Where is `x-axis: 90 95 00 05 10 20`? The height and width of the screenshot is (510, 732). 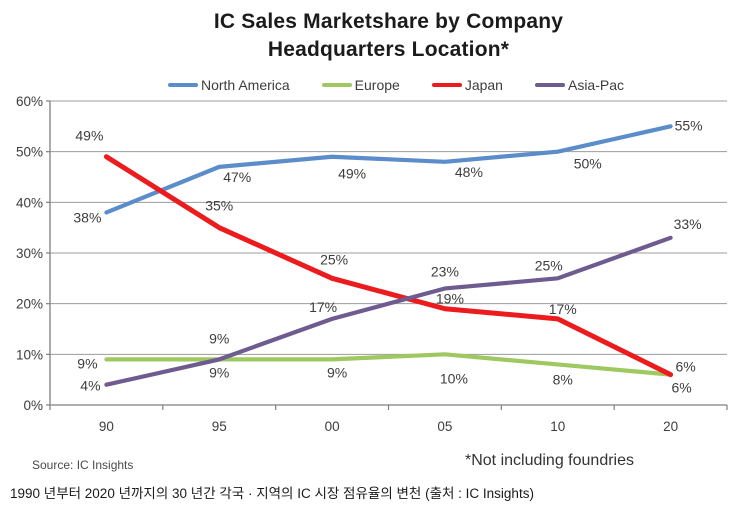
x-axis: 90 95 00 05 10 20 is located at coordinates (388, 419).